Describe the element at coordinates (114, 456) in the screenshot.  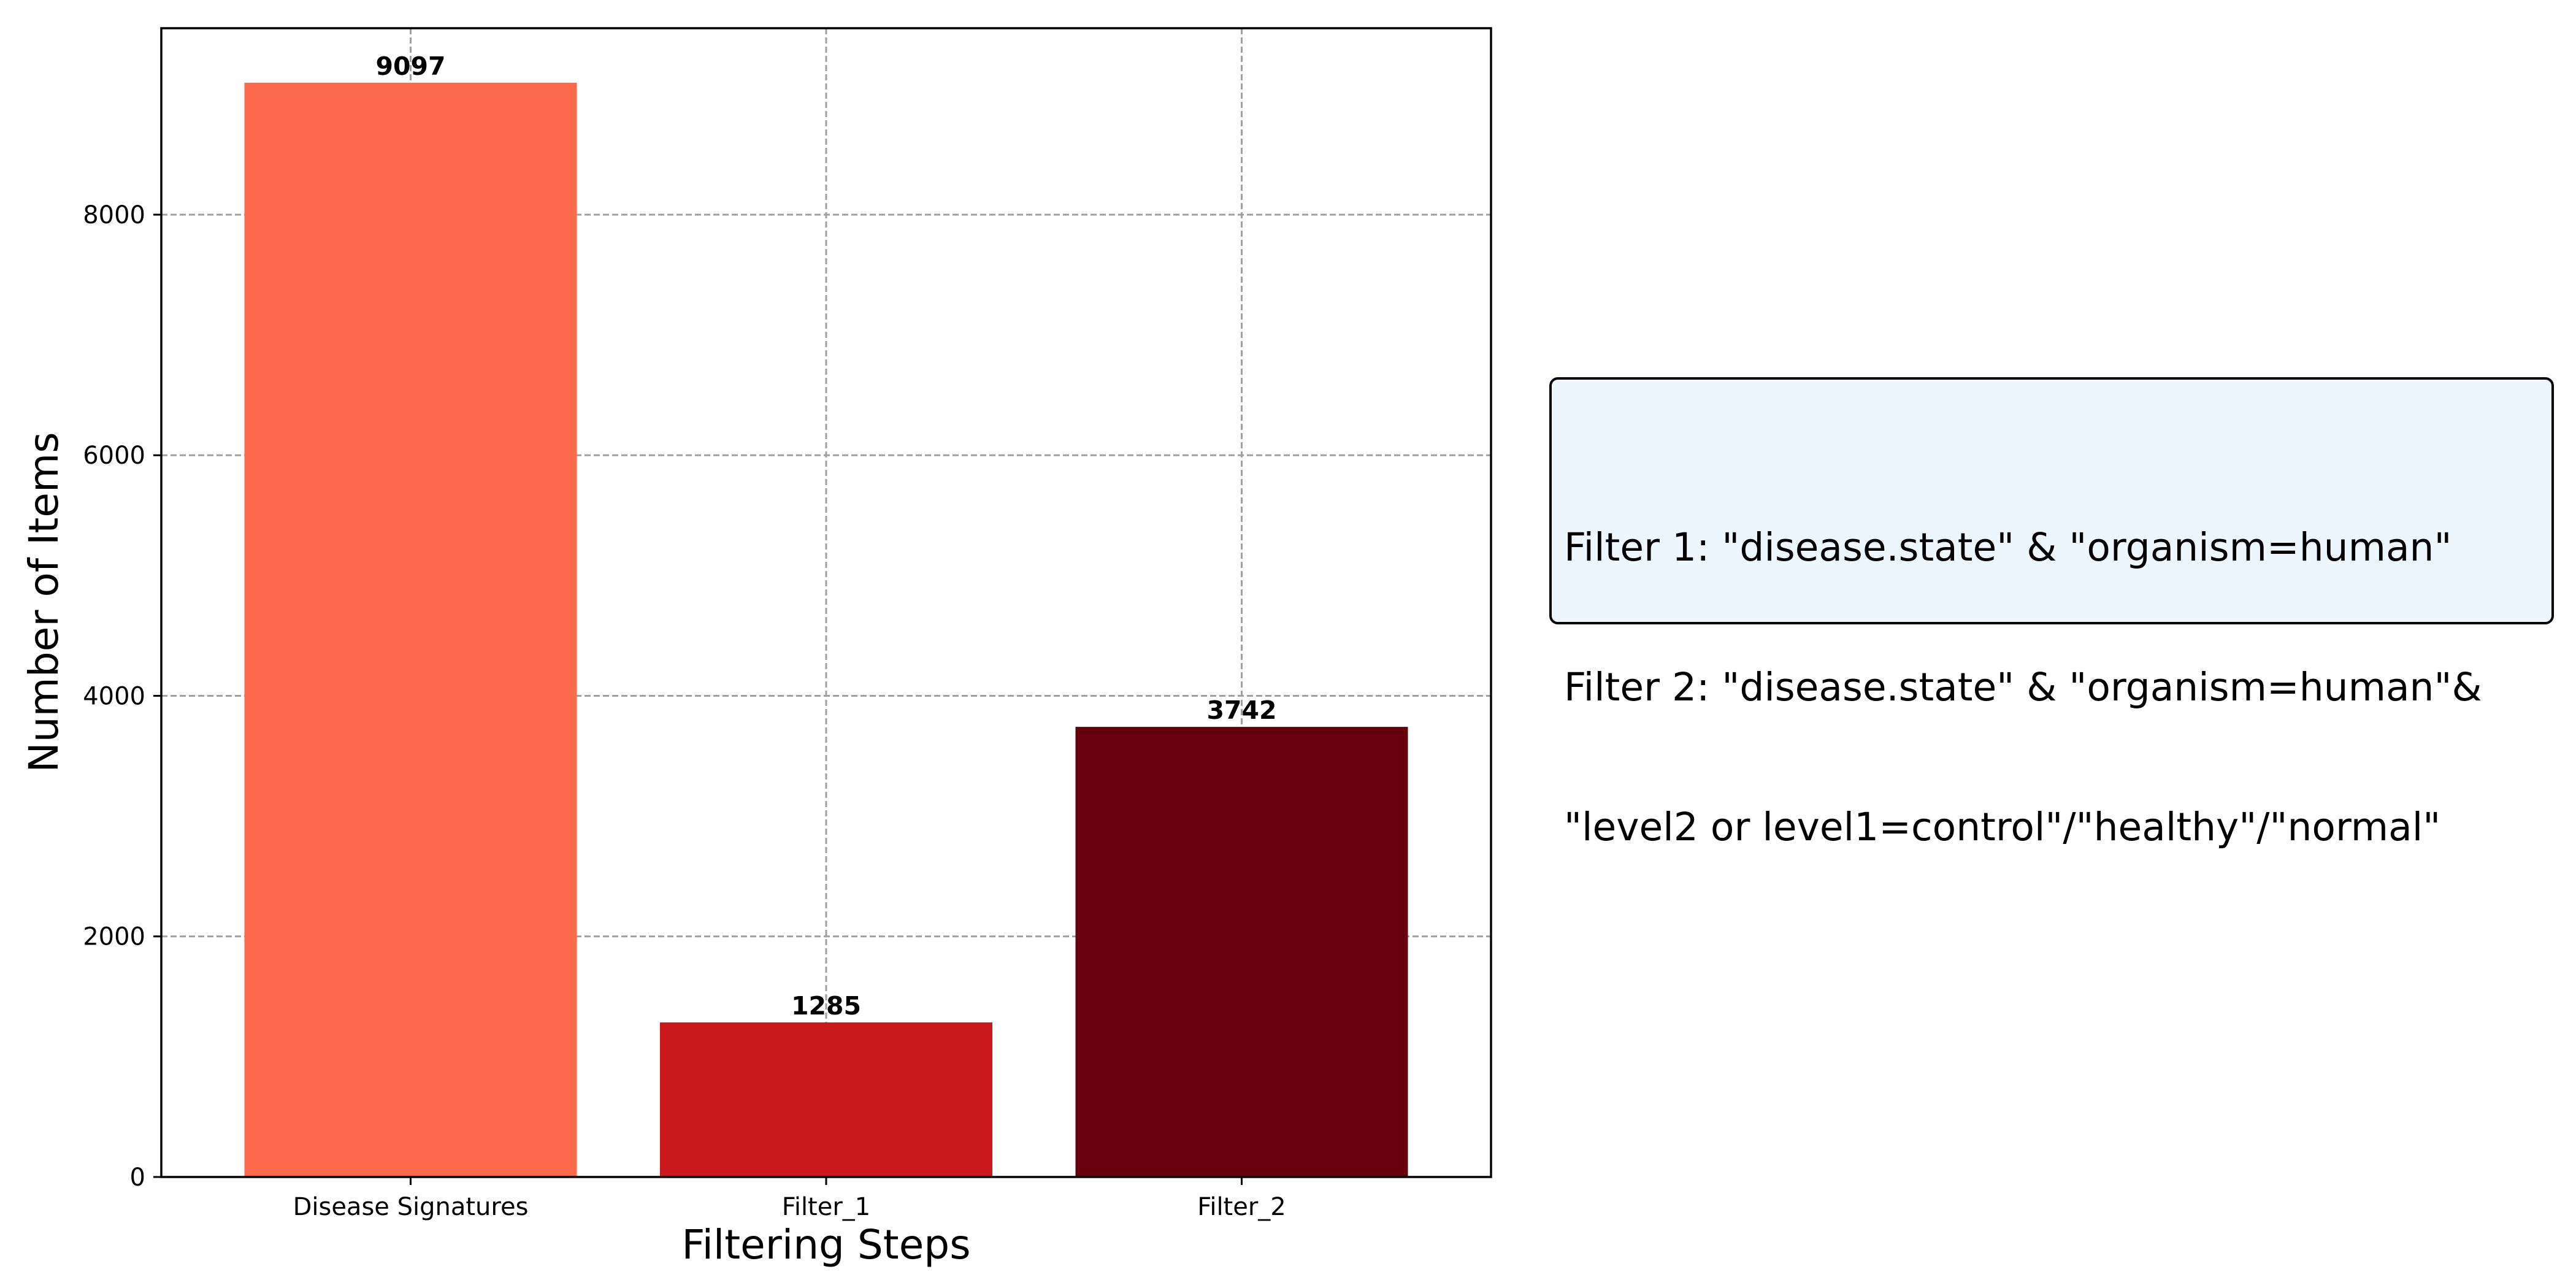
I see `y-tick-label: 6000` at that location.